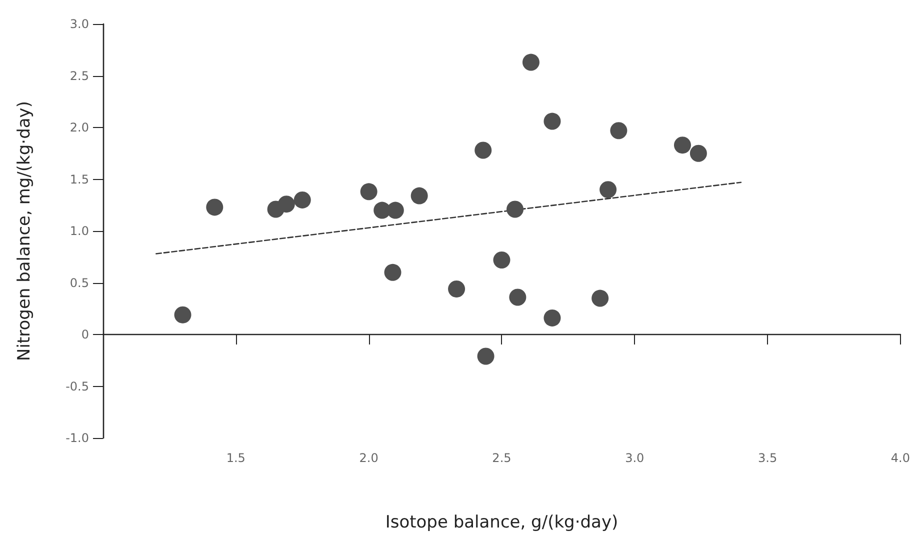 The width and height of the screenshot is (913, 536). I want to click on x-tick-label: 3.0, so click(634, 458).